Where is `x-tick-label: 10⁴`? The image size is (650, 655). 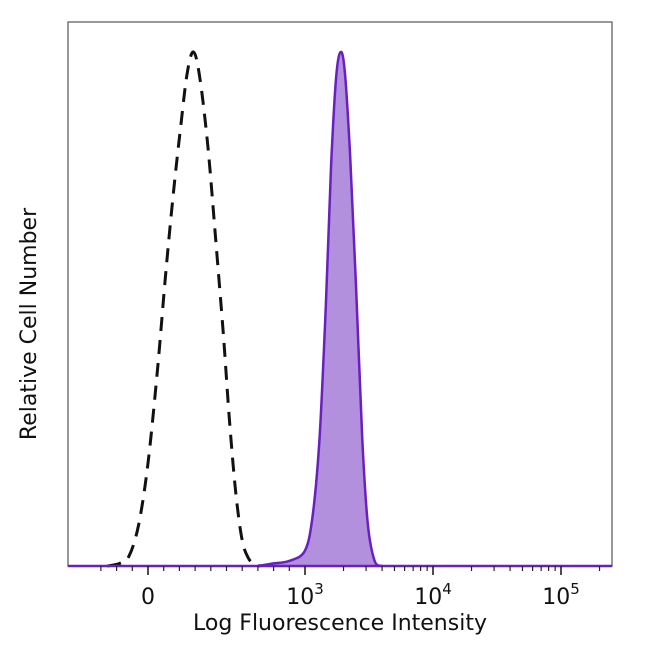 x-tick-label: 10⁴ is located at coordinates (433, 595).